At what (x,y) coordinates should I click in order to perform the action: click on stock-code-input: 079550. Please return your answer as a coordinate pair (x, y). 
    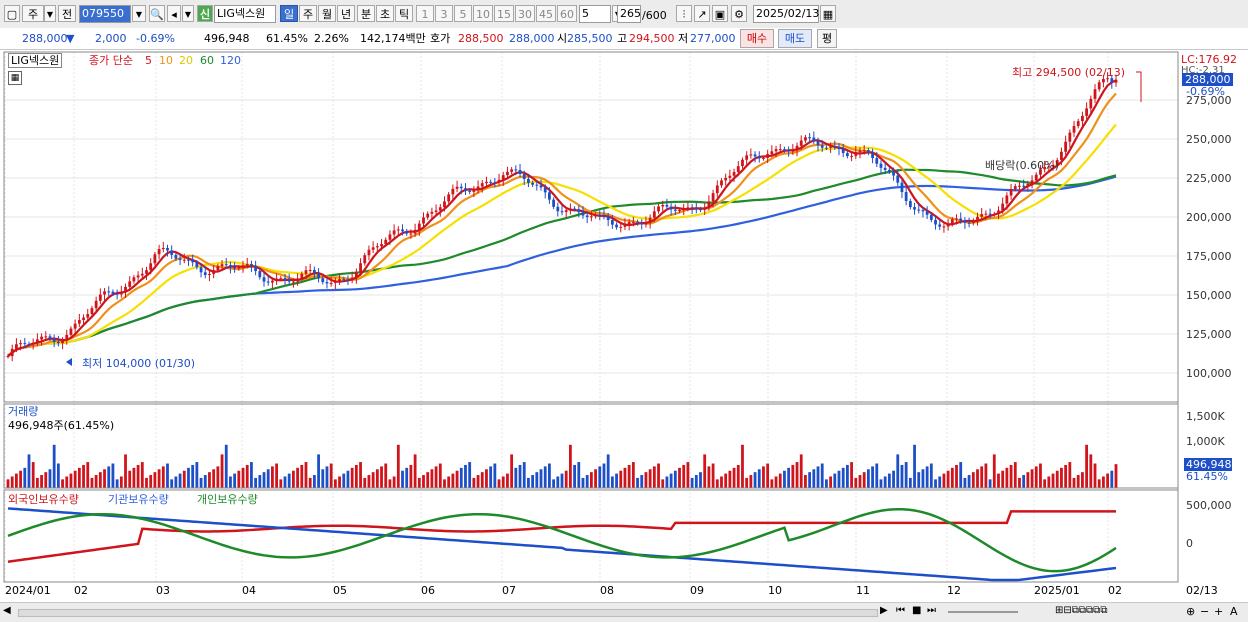
    Looking at the image, I should click on (105, 14).